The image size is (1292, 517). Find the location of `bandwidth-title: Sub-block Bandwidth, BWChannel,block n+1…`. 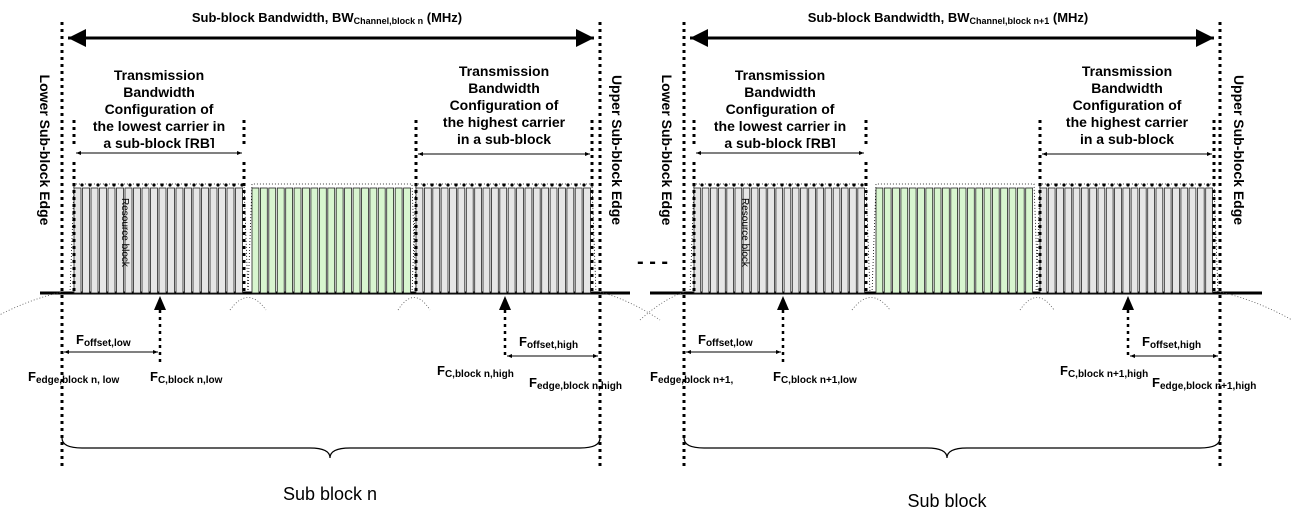

bandwidth-title: Sub-block Bandwidth, BWChannel,block n+1… is located at coordinates (948, 18).